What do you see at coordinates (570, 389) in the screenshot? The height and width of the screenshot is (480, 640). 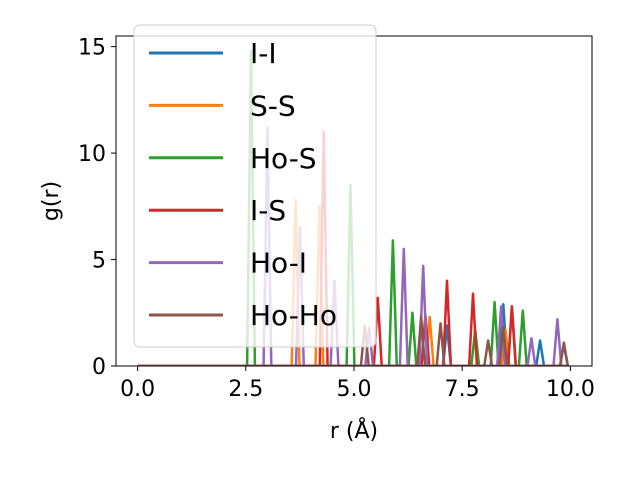 I see `x-tick-label: 10.0` at bounding box center [570, 389].